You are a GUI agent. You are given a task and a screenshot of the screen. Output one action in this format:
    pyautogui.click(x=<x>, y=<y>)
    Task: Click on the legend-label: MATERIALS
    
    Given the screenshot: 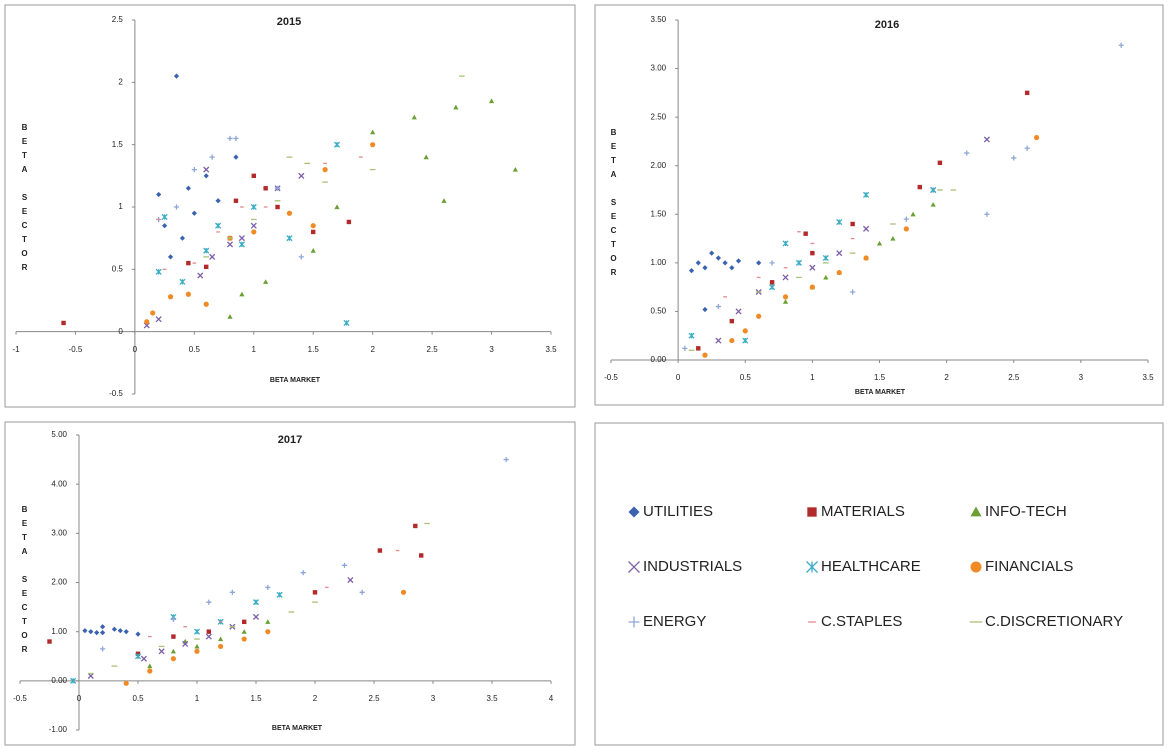 What is the action you would take?
    pyautogui.click(x=863, y=511)
    